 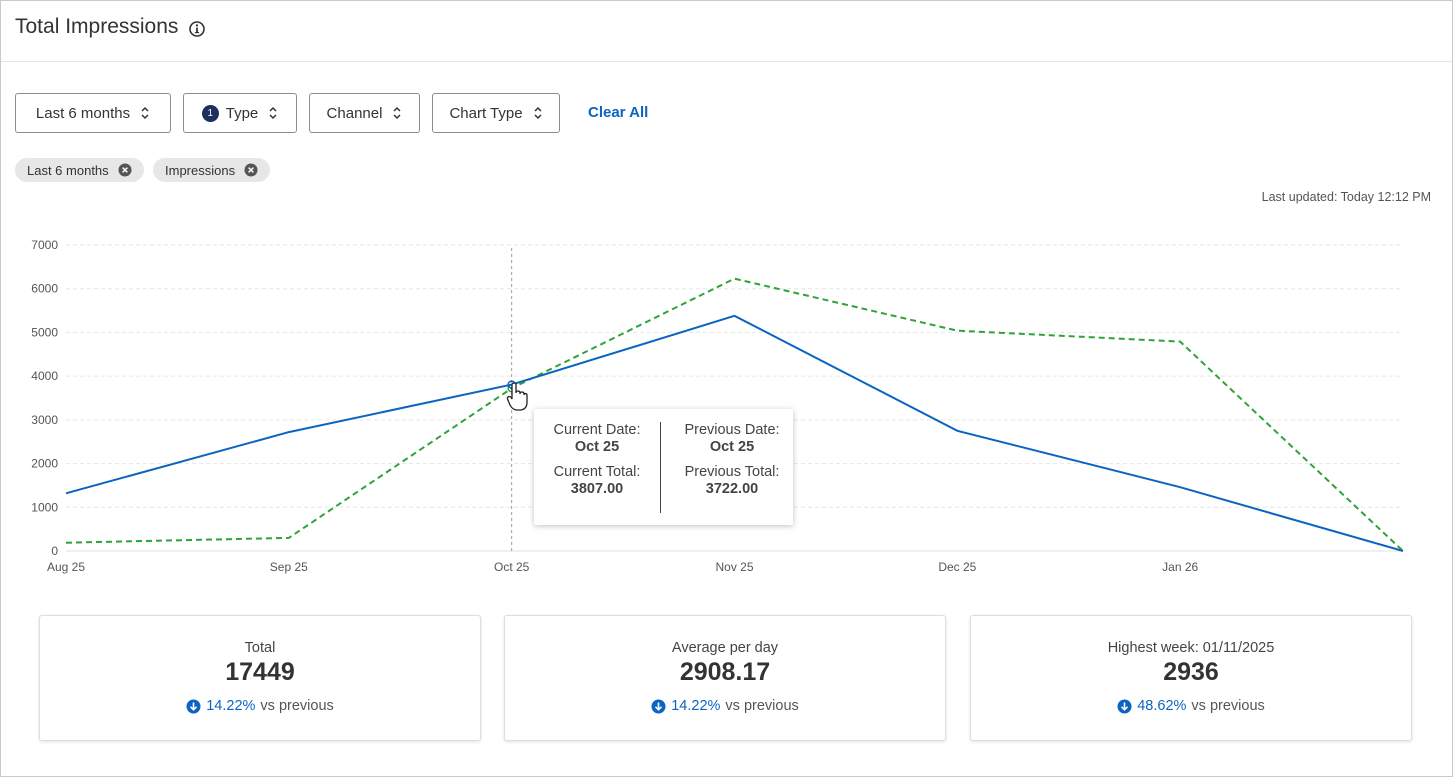 I want to click on x-axis: Aug 25 Sep 25 Oct 25 Nov 25 Dec 25 Jan 26, so click(x=725, y=562).